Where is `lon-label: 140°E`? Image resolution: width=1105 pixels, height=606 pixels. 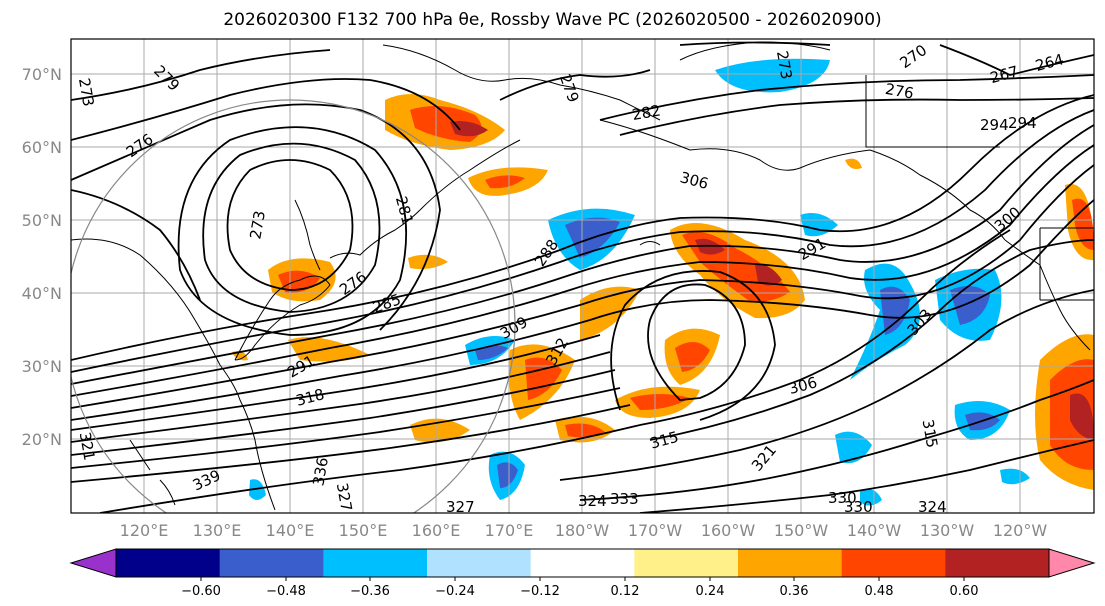 lon-label: 140°E is located at coordinates (290, 530).